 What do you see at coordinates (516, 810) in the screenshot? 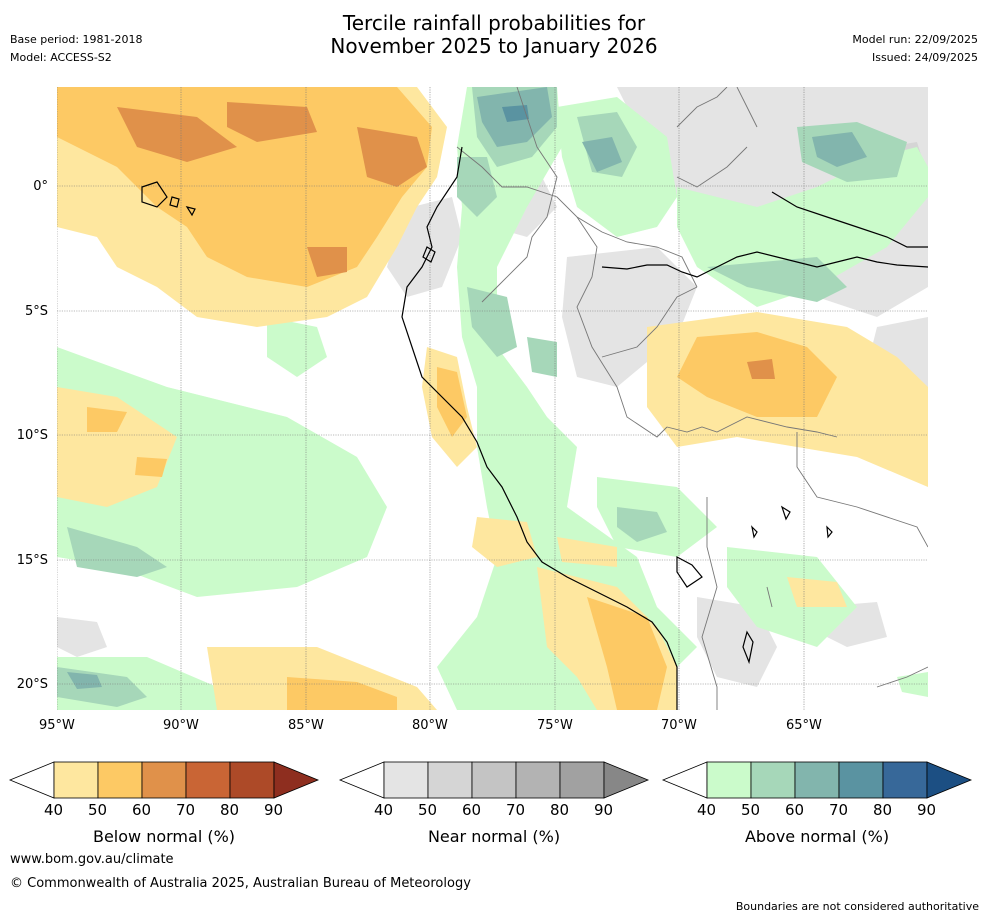
I see `cb2-tick-70: 70` at bounding box center [516, 810].